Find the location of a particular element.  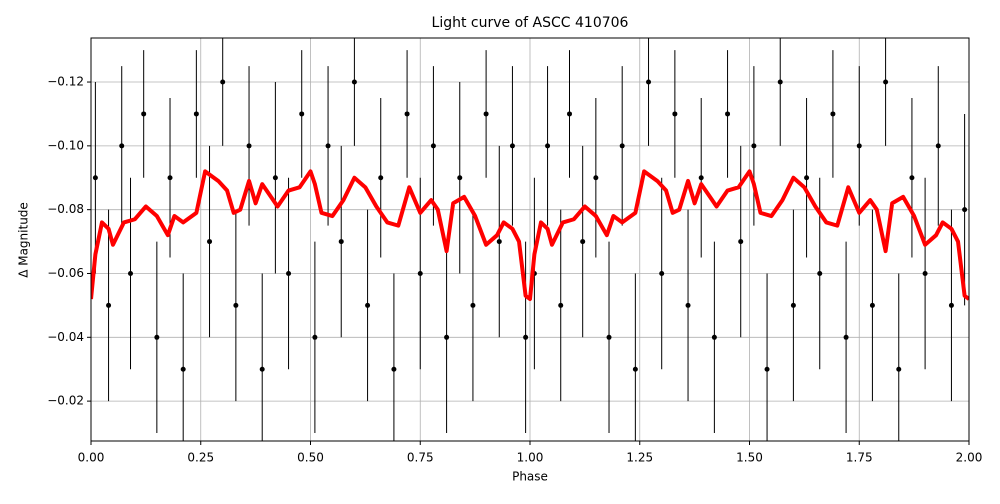

y-tick-label: −0.02 is located at coordinates (65, 401).